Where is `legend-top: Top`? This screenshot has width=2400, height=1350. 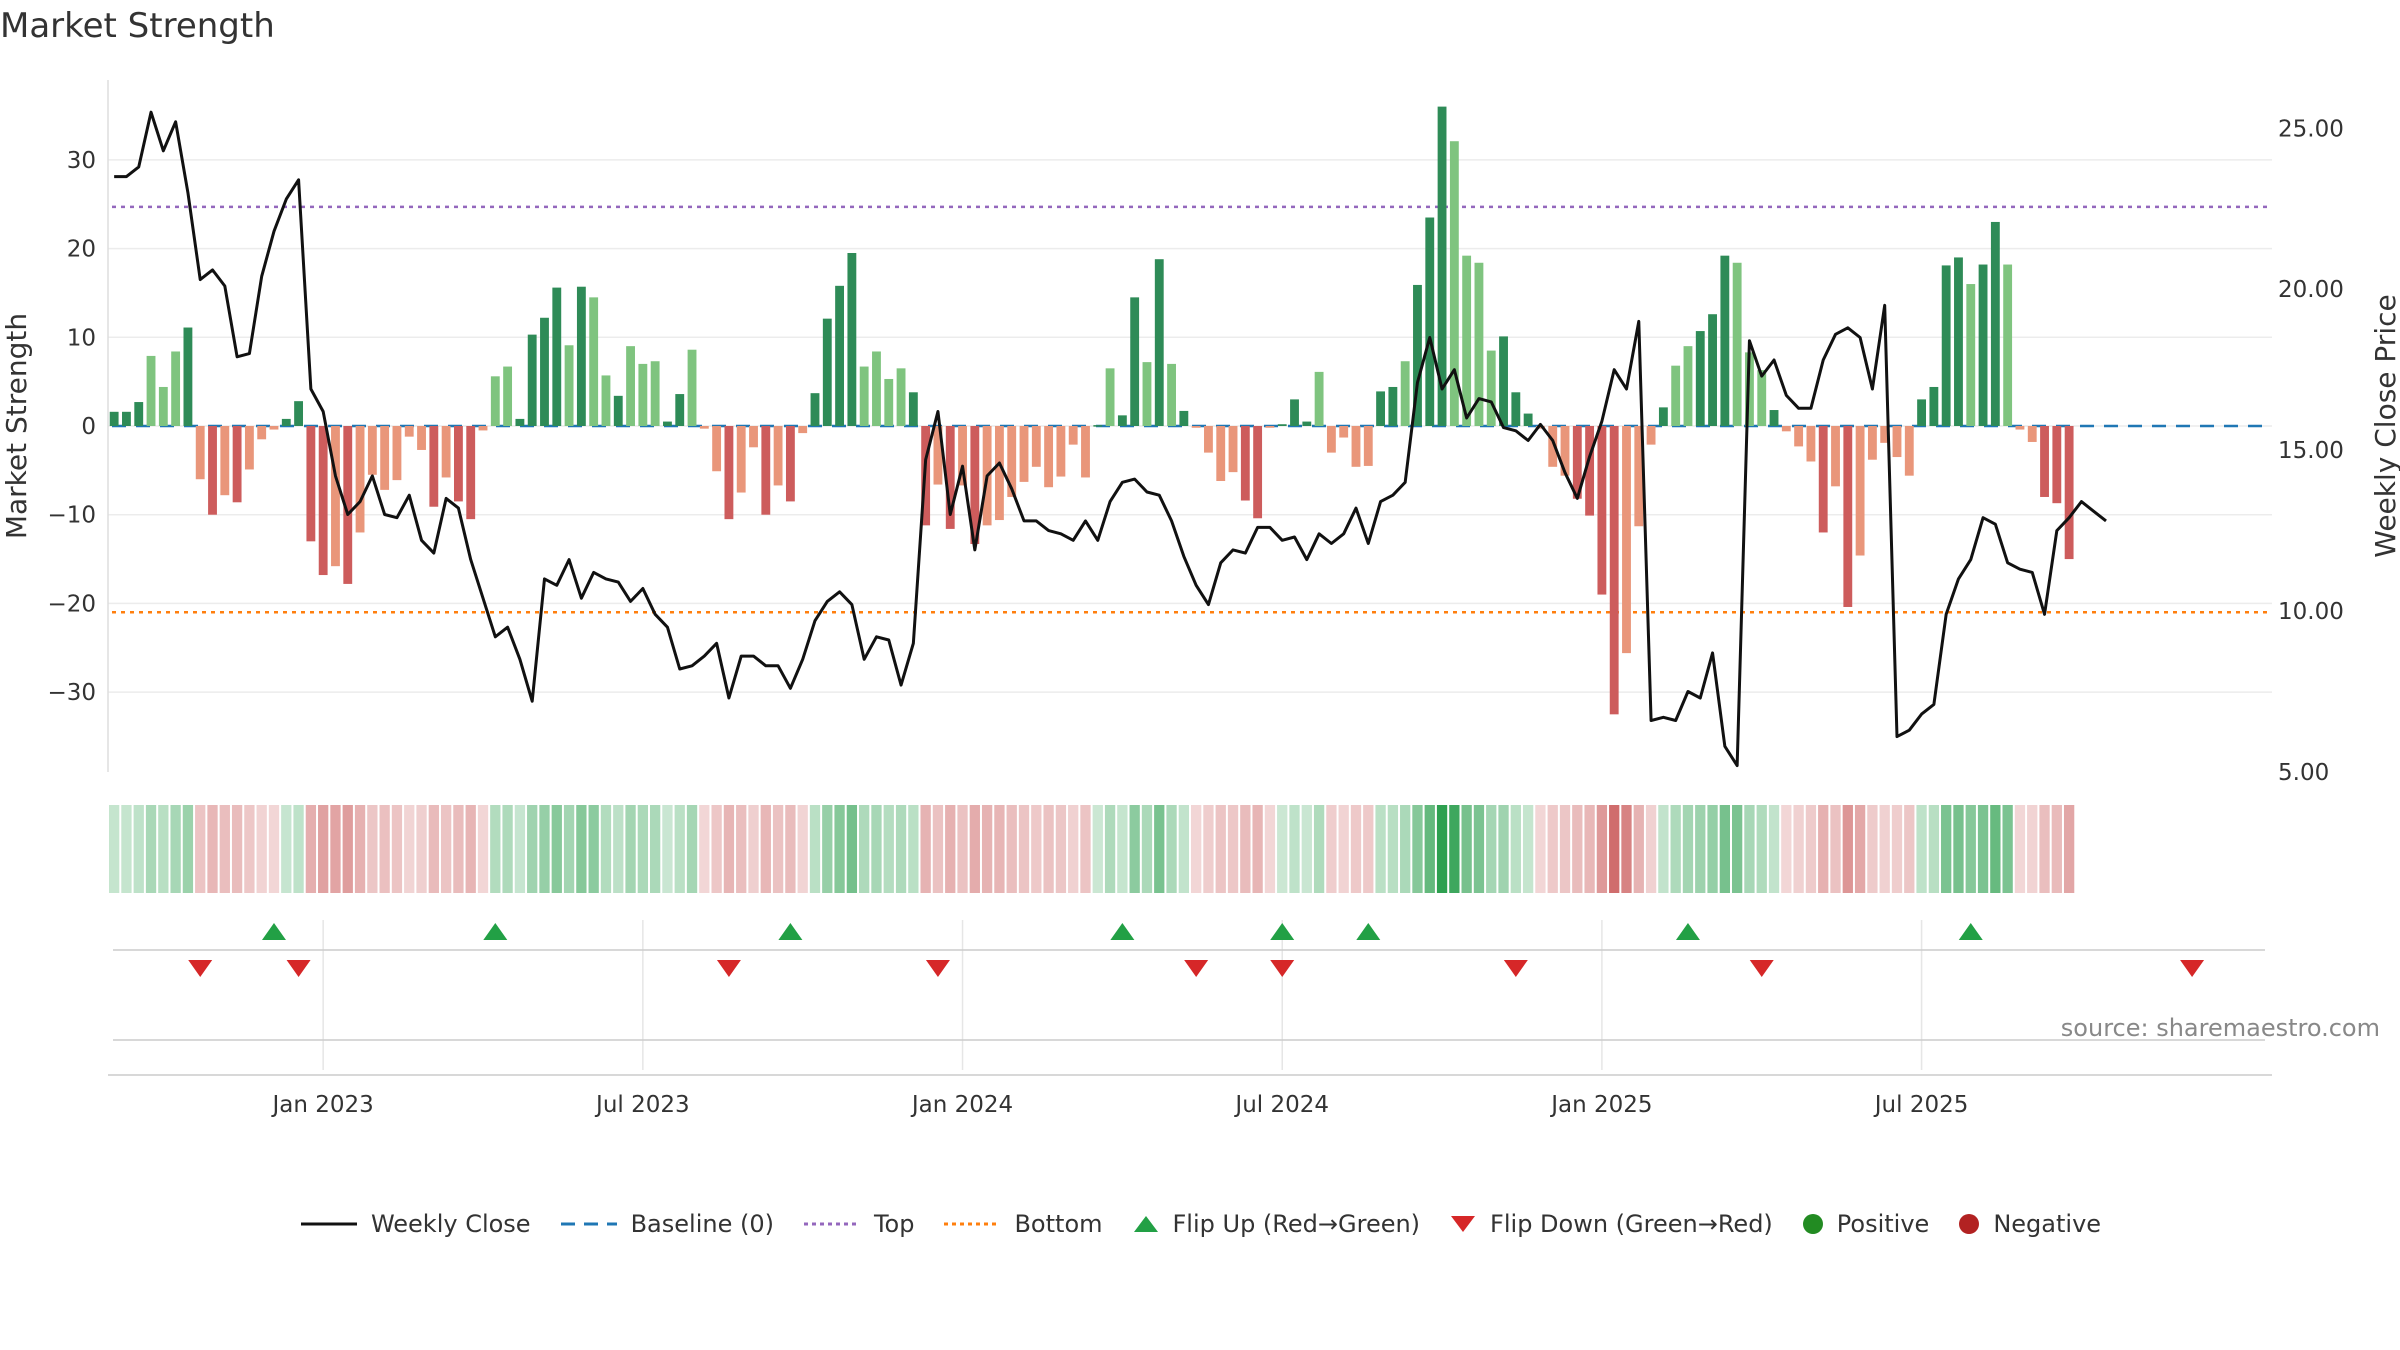 legend-top: Top is located at coordinates (858, 1224).